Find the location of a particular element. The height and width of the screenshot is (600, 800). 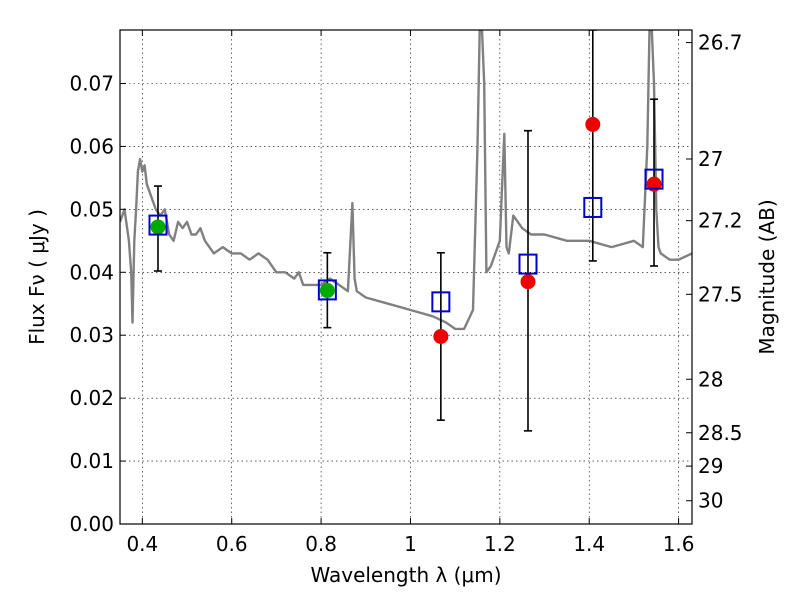

y-axis-title: Flux Fν ( μJy ) is located at coordinates (37, 277).